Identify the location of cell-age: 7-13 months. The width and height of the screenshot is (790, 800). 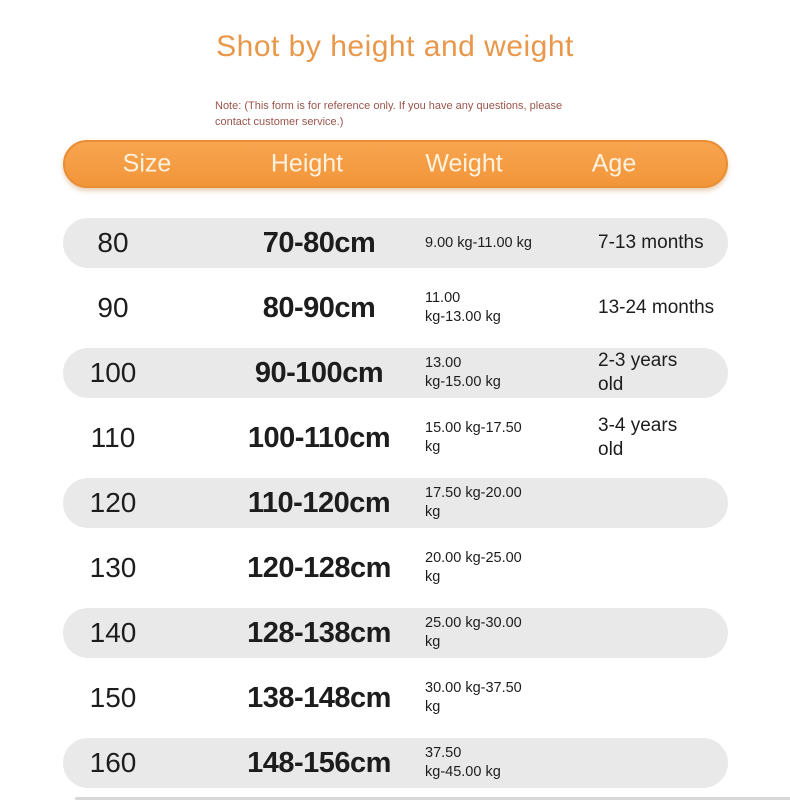
(651, 243).